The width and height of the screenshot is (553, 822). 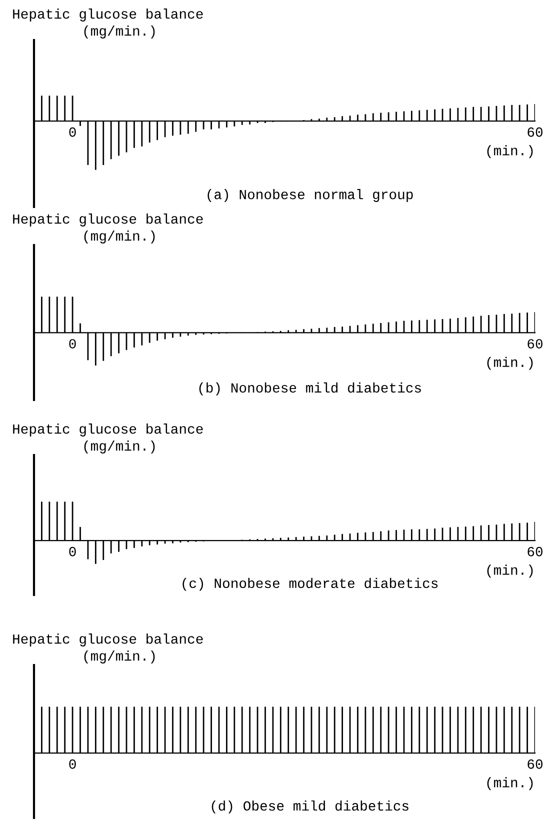 I want to click on text: (d) Obese mild diabetics, so click(x=310, y=807).